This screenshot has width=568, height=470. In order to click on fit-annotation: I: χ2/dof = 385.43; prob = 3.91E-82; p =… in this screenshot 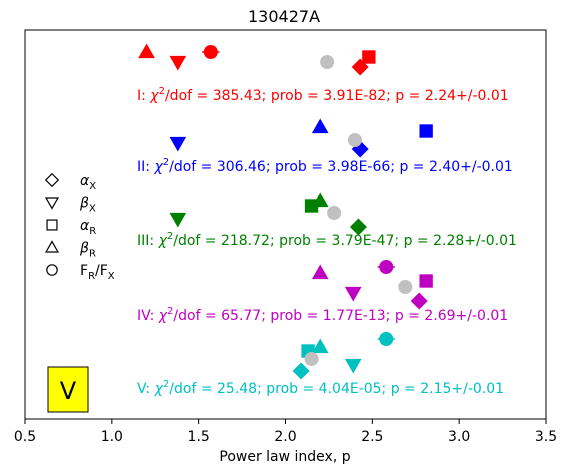, I will do `click(323, 95)`.